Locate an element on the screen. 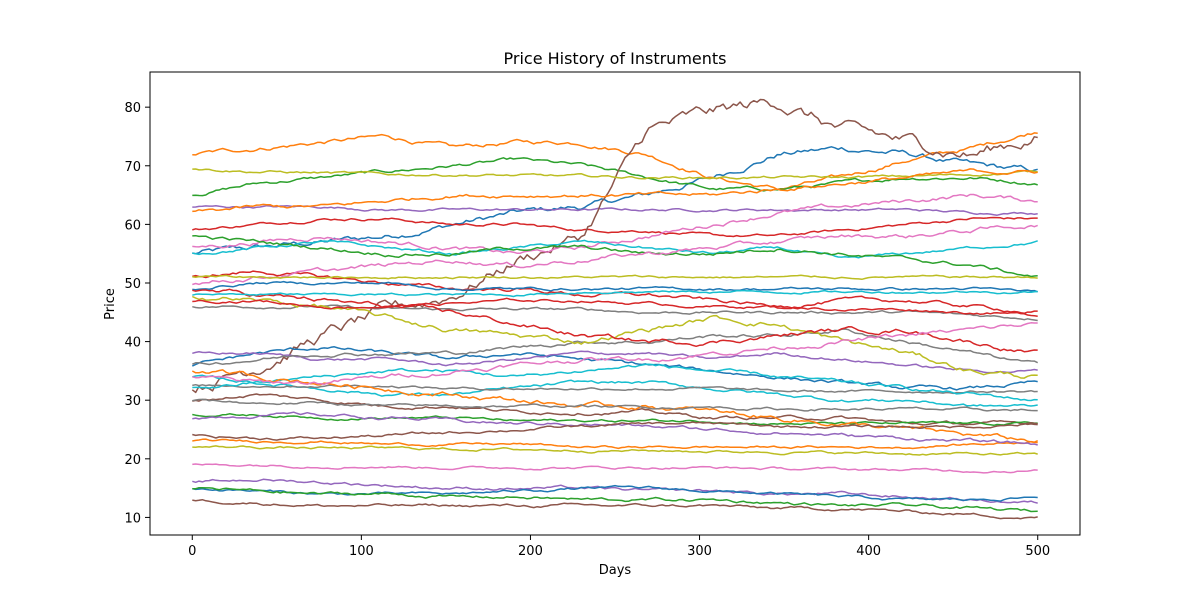 This screenshot has width=1200, height=604. x-tick-label: 400 is located at coordinates (868, 551).